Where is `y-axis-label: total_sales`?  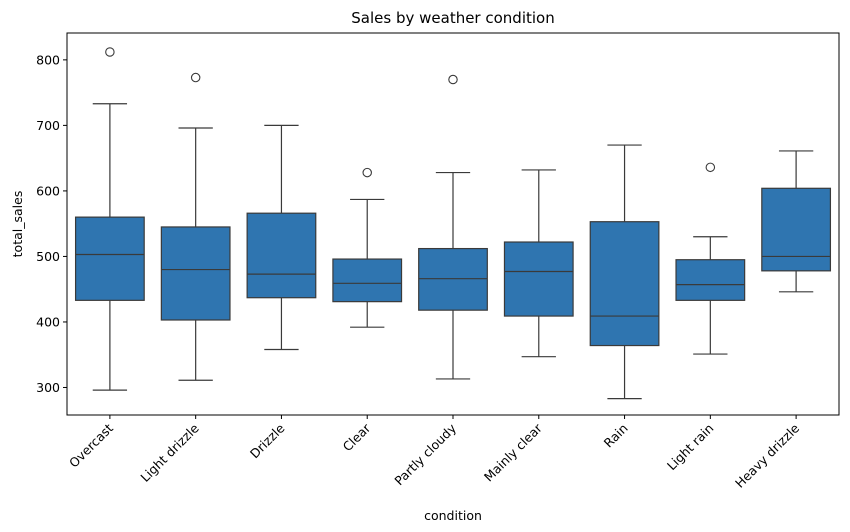
y-axis-label: total_sales is located at coordinates (17, 224).